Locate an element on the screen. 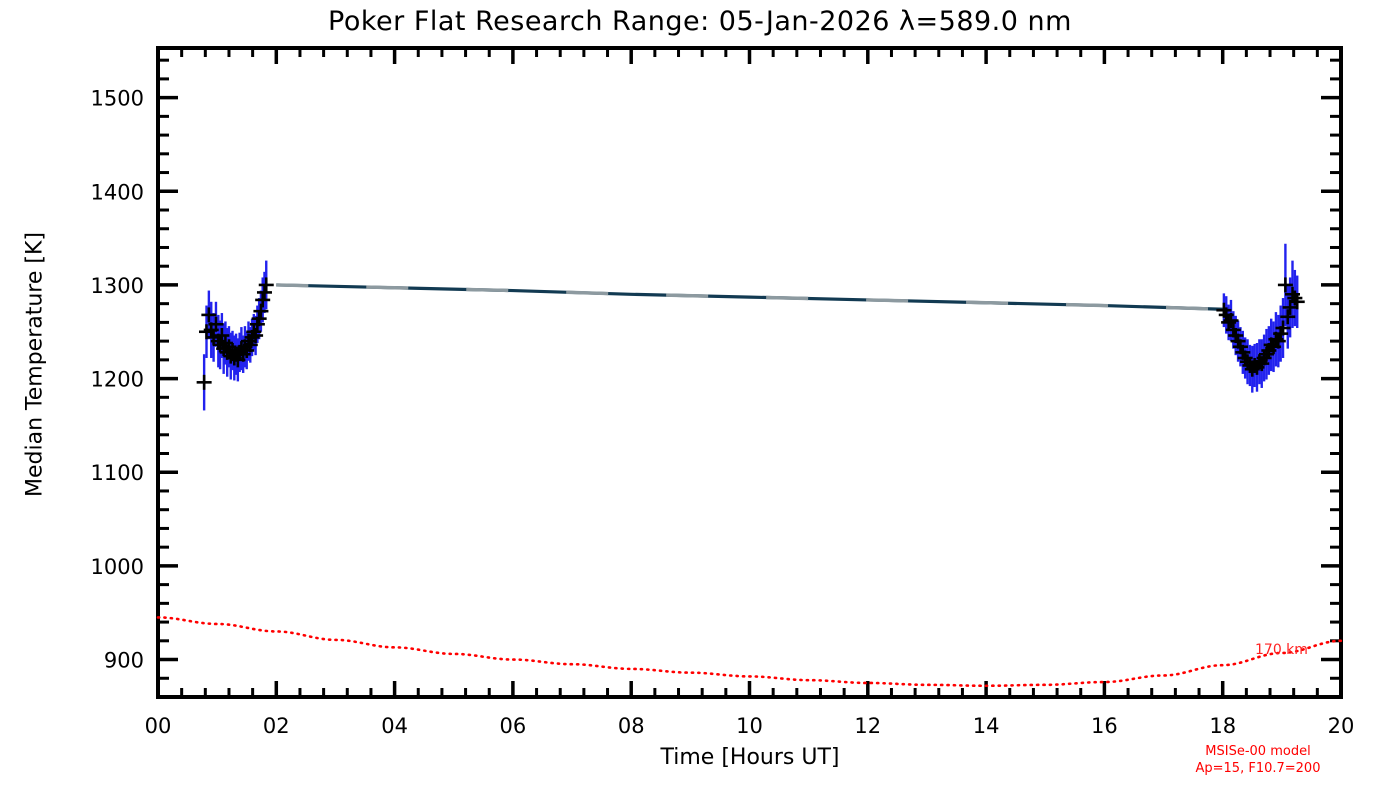  x-tick-label: 16 is located at coordinates (1104, 726).